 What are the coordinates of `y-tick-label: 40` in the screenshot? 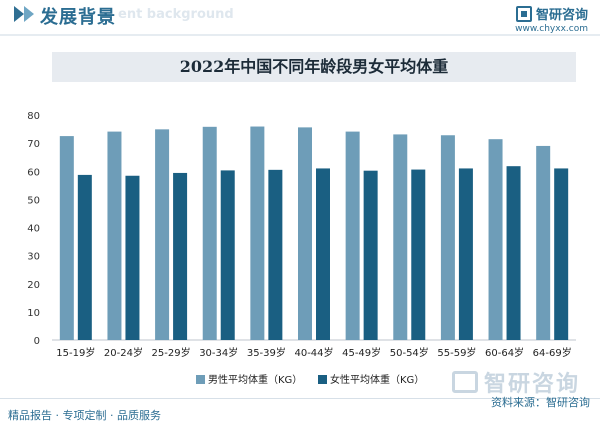 It's located at (33, 229).